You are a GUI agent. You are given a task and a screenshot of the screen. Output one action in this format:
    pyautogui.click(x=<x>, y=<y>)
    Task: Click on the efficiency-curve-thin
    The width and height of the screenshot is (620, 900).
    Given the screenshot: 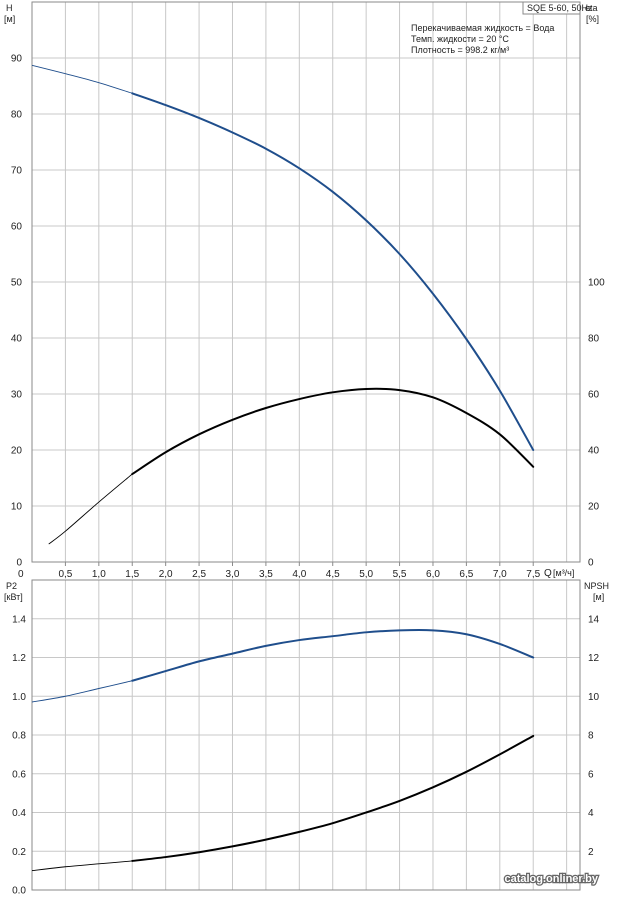 What is the action you would take?
    pyautogui.click(x=90, y=509)
    